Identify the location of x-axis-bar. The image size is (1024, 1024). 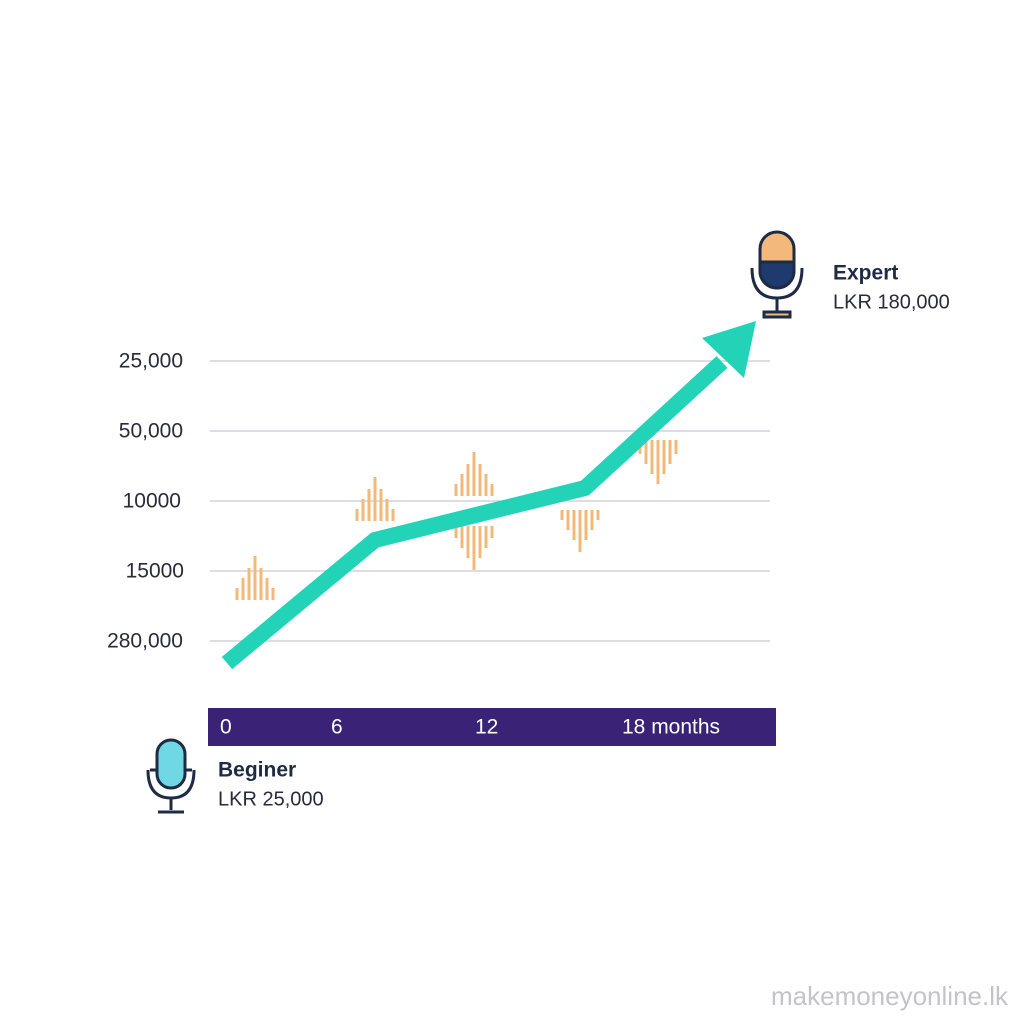
(492, 727).